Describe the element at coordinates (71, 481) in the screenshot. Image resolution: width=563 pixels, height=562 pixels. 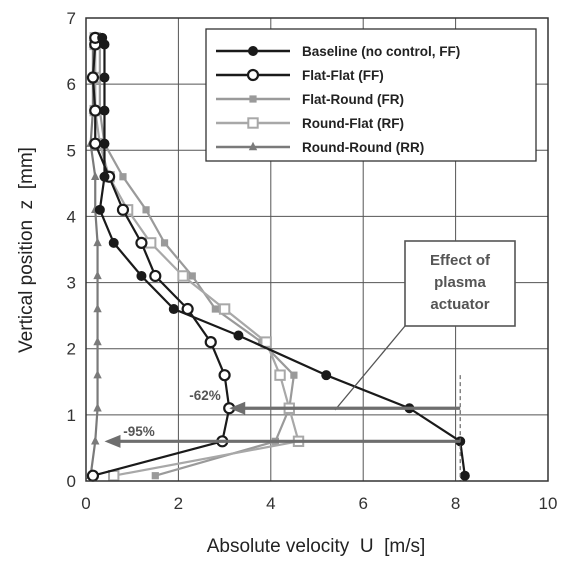
I see `y-tick-label: 0` at that location.